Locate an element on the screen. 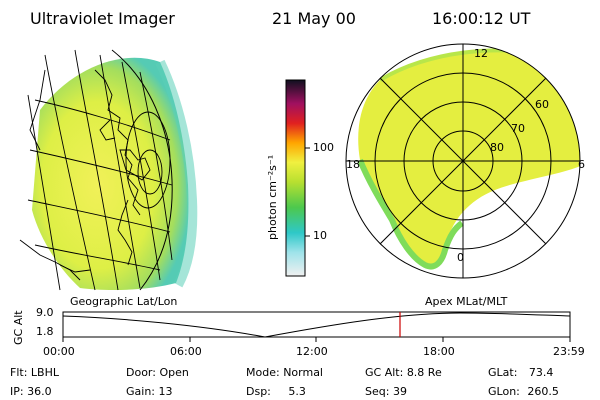 This screenshot has height=400, width=600. status-flt: Flt: LBHL is located at coordinates (34, 372).